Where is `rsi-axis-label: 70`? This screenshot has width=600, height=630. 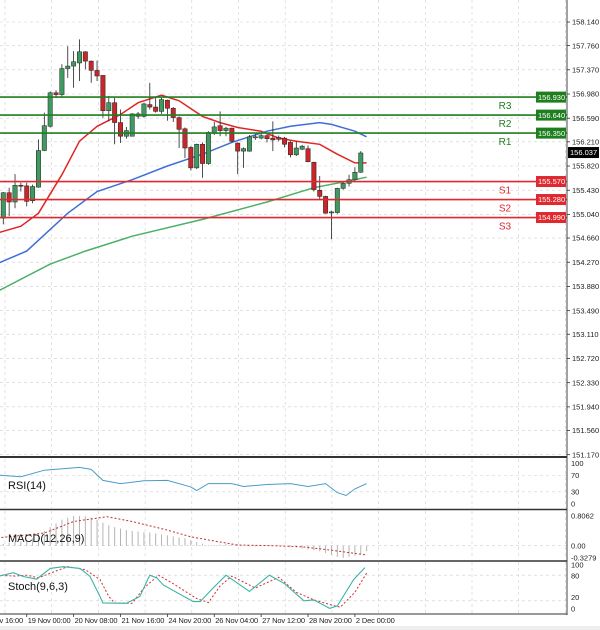
rsi-axis-label: 70 is located at coordinates (575, 475).